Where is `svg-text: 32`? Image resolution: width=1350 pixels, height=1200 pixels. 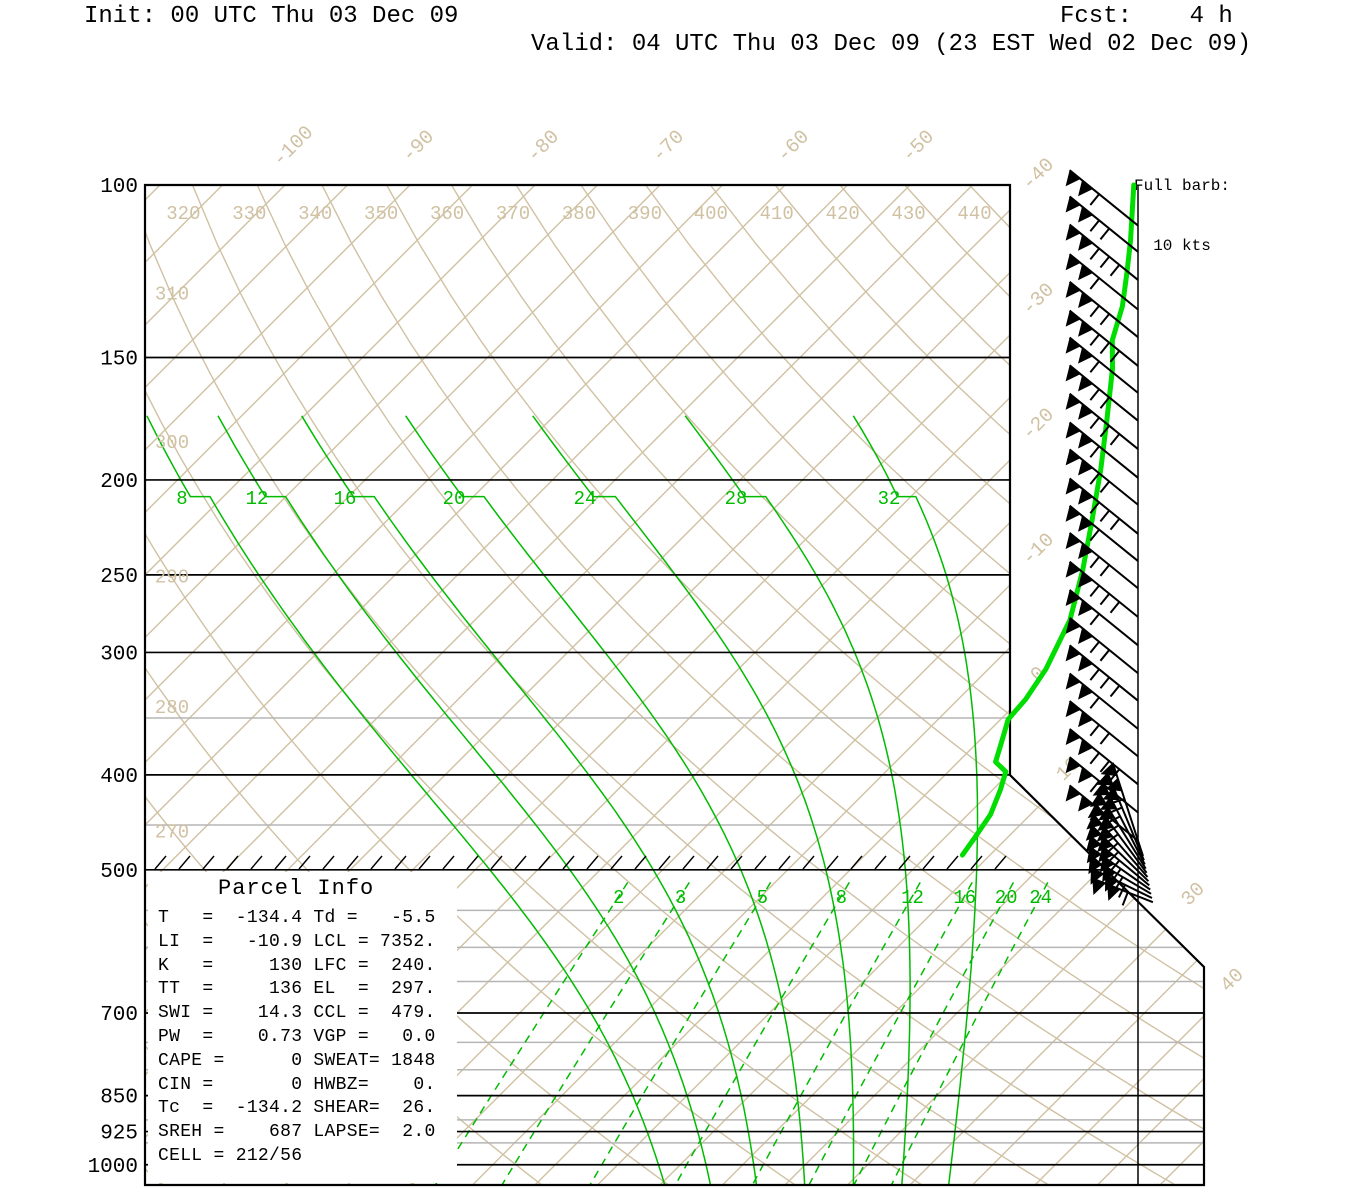
svg-text: 32 is located at coordinates (889, 499).